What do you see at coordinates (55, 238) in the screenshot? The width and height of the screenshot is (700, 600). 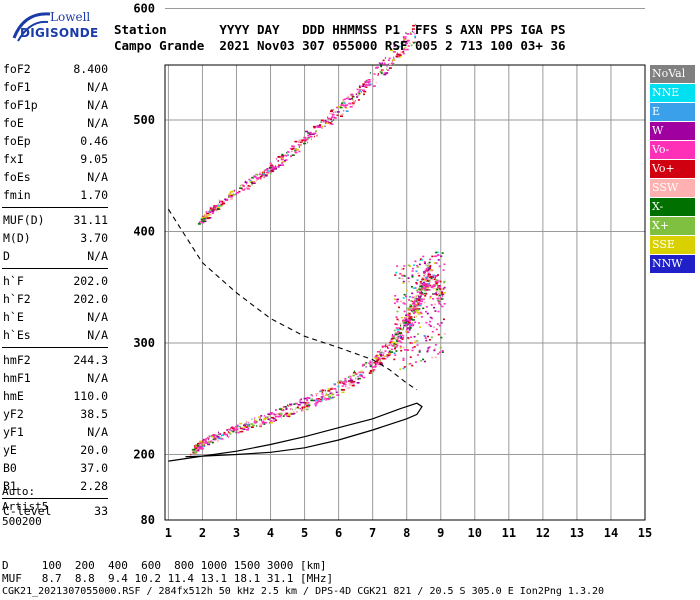 I see `param-row: M(D) 3.70` at bounding box center [55, 238].